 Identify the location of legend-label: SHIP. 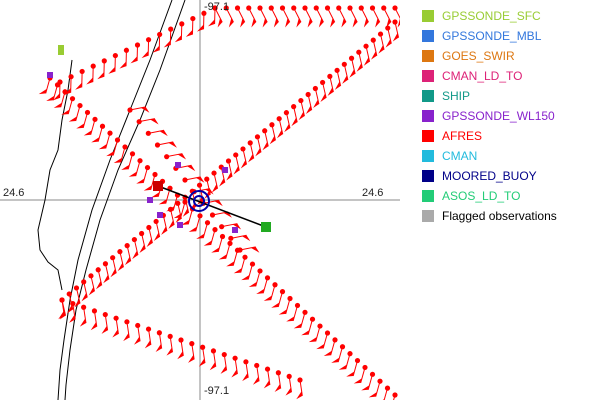
(456, 96).